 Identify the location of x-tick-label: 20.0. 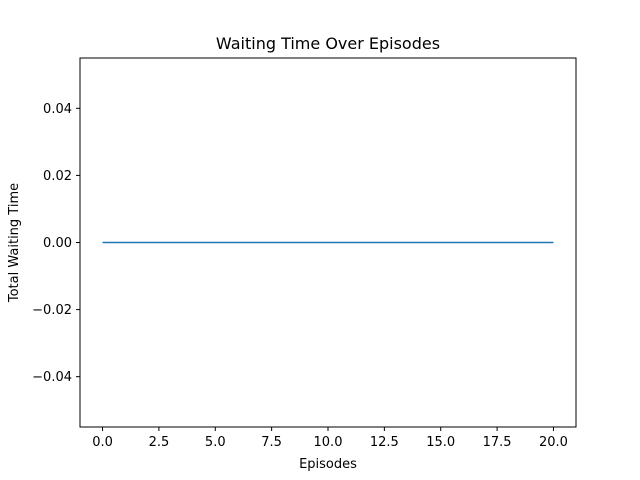
(553, 442).